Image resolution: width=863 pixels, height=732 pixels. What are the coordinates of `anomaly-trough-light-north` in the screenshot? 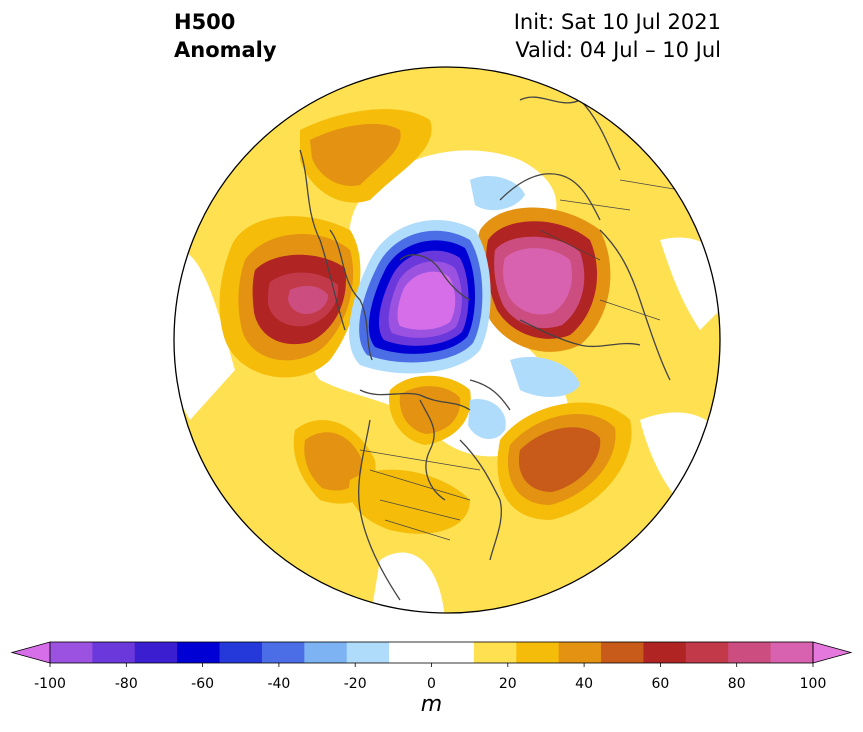 It's located at (497, 193).